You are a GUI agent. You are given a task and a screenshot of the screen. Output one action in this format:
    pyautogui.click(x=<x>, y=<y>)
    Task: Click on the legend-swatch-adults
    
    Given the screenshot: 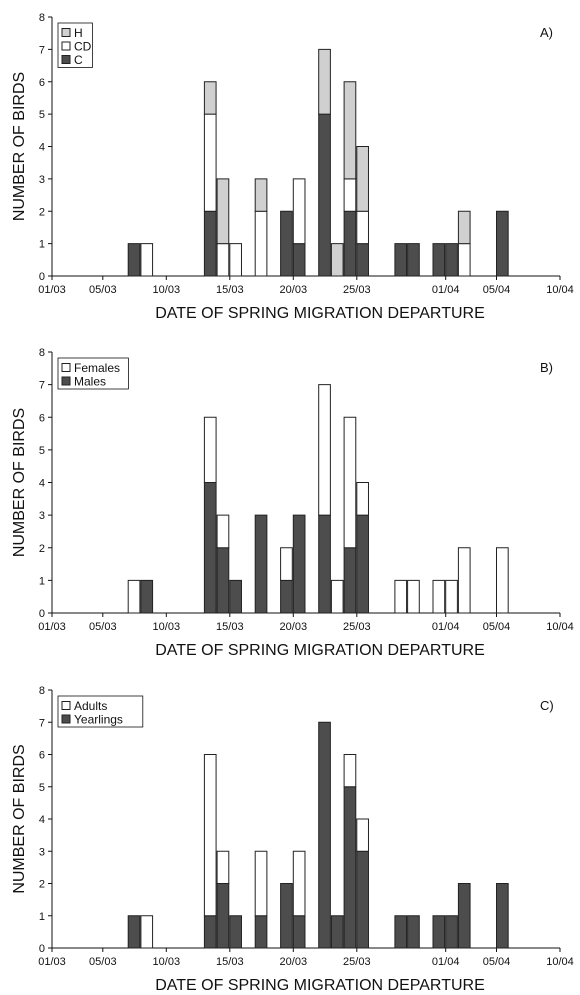 What is the action you would take?
    pyautogui.click(x=66, y=705)
    